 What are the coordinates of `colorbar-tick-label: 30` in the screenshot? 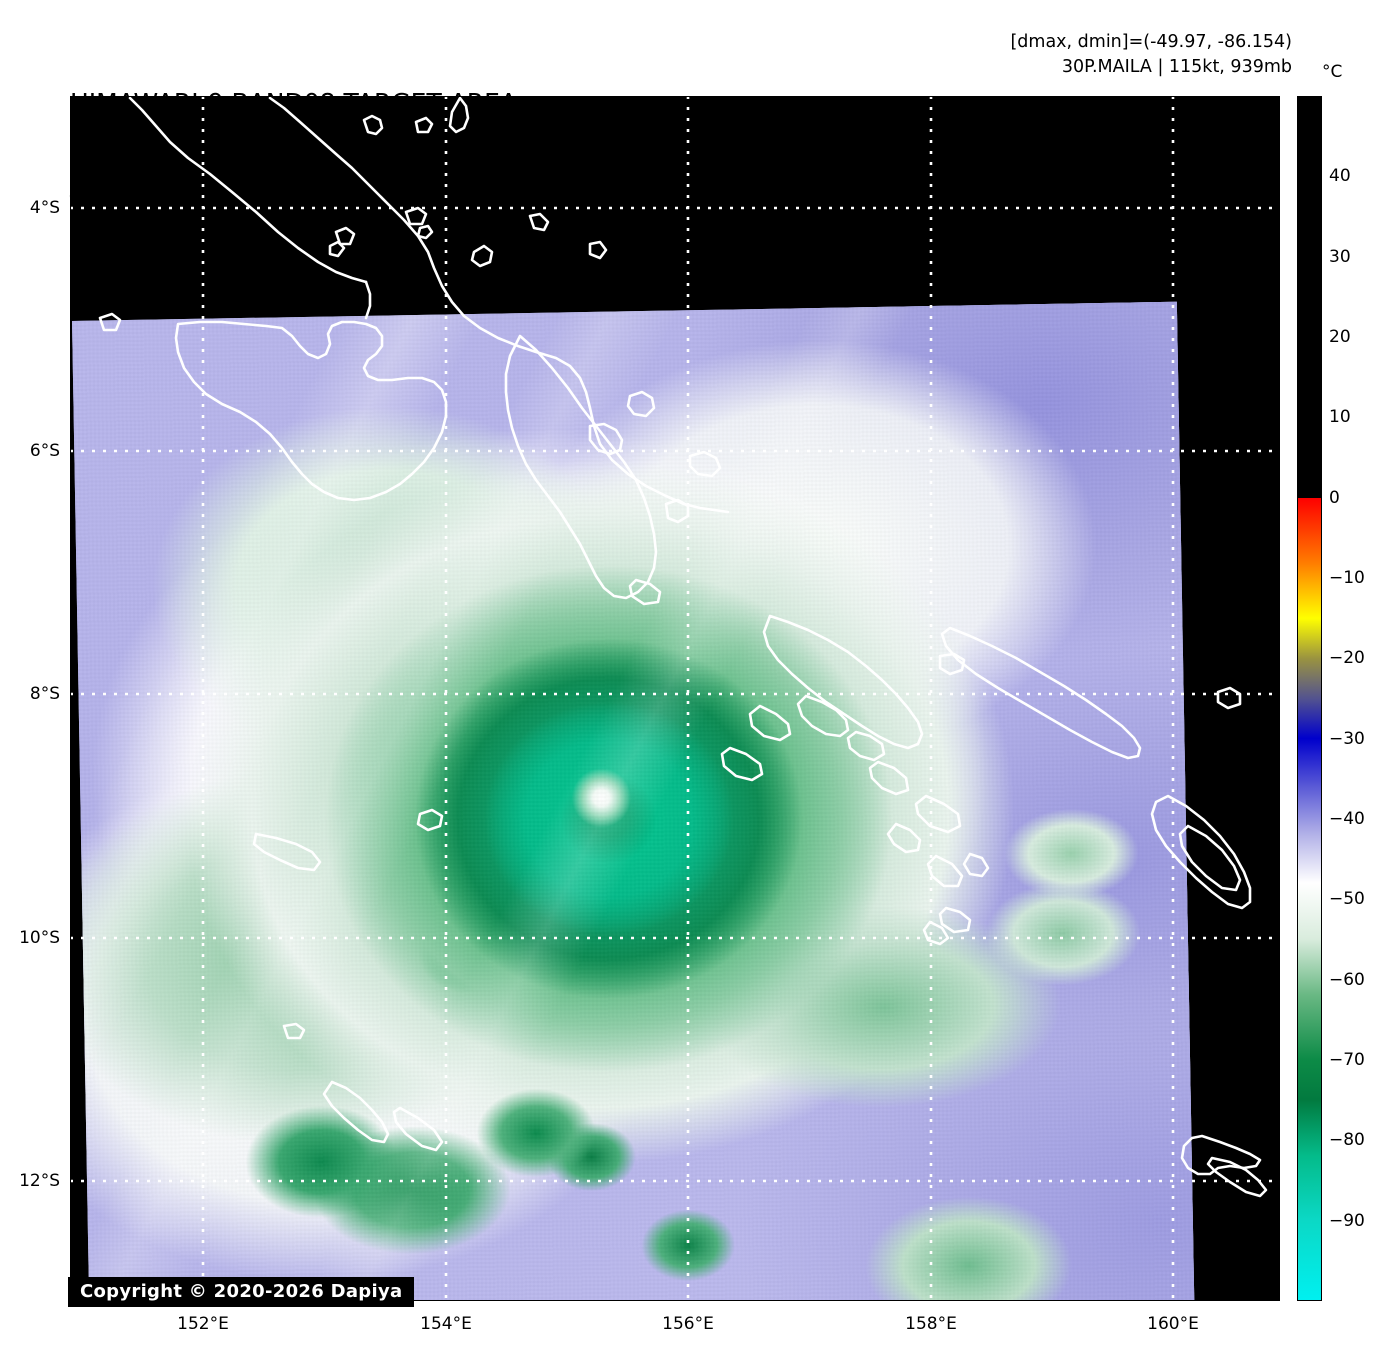 It's located at (1340, 256).